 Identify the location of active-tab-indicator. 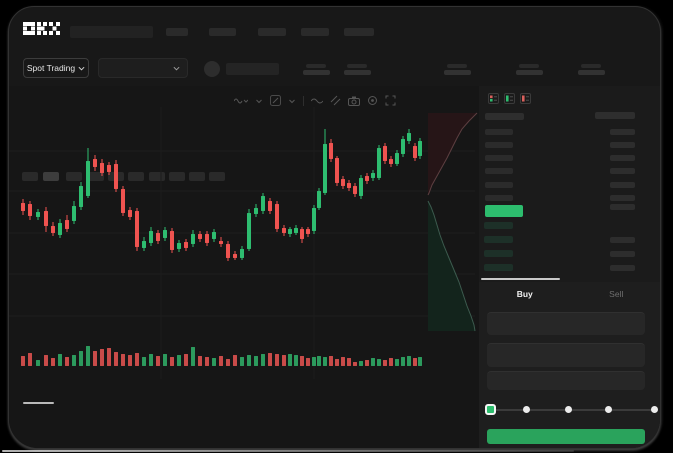
(38, 403).